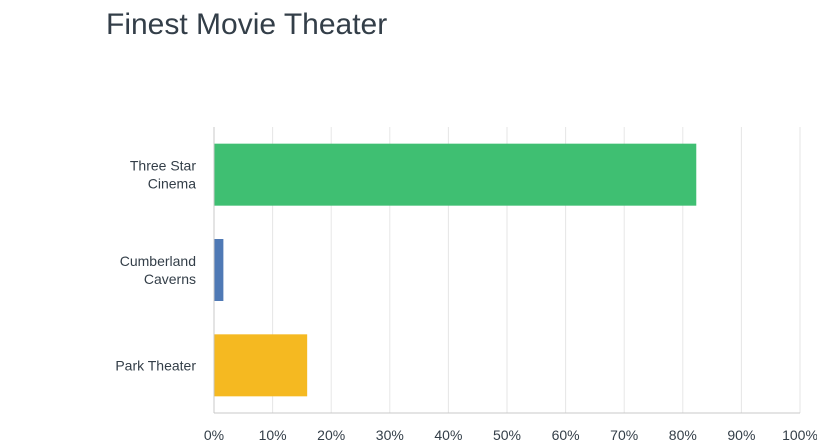  Describe the element at coordinates (331, 435) in the screenshot. I see `x-tick-label: 20%` at that location.